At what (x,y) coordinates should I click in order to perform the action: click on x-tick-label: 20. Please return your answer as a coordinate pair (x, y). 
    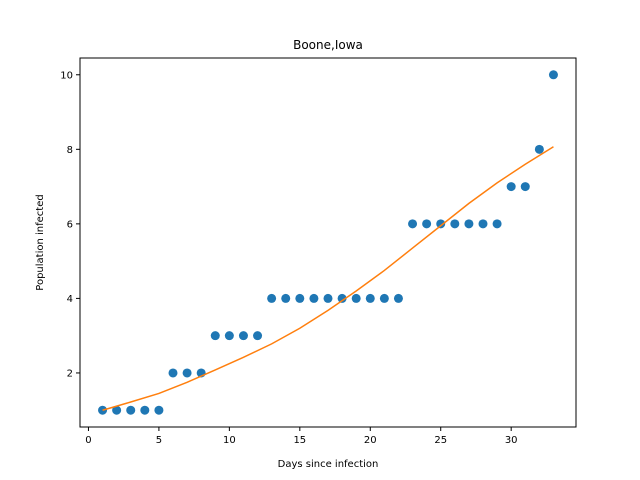
    Looking at the image, I should click on (370, 440).